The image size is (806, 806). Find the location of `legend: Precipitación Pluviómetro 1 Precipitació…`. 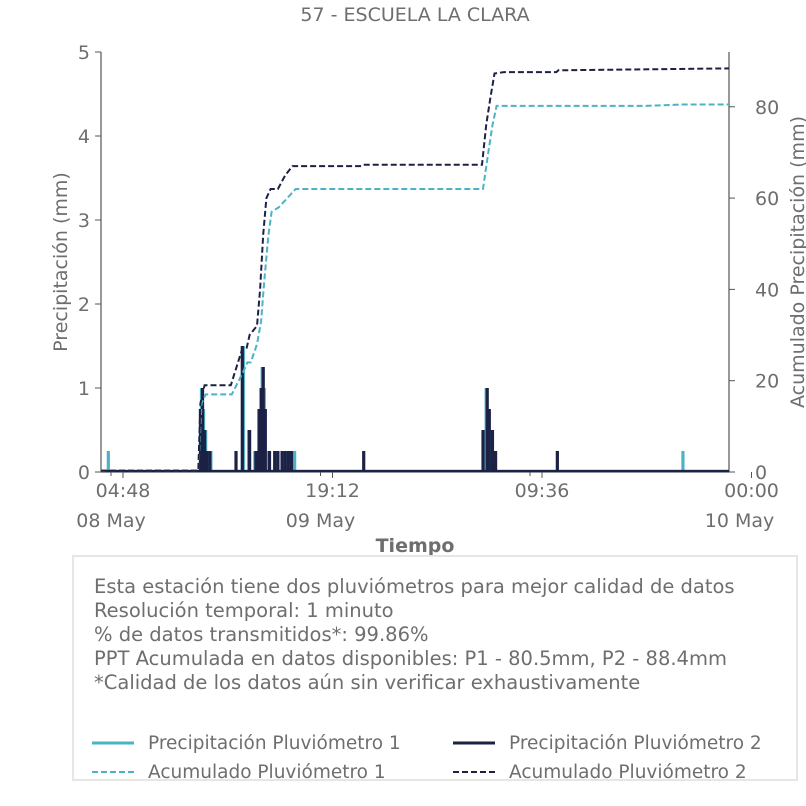

legend: Precipitación Pluviómetro 1 Precipitació… is located at coordinates (442, 756).